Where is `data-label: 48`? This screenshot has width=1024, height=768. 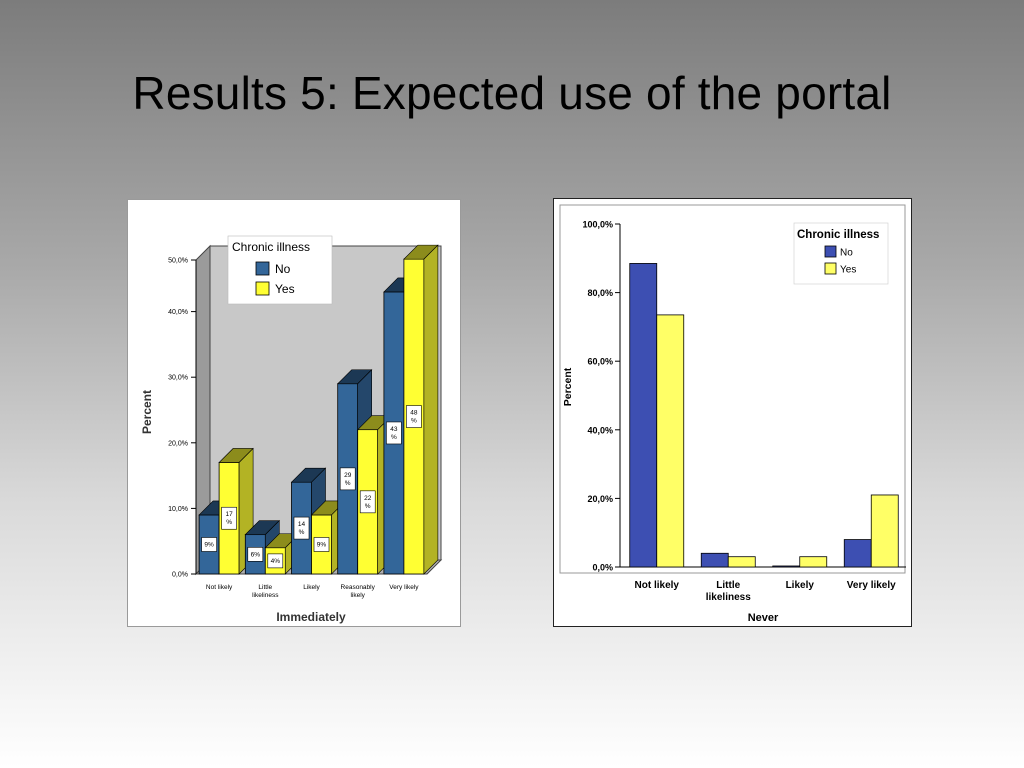
data-label: 48 is located at coordinates (414, 413).